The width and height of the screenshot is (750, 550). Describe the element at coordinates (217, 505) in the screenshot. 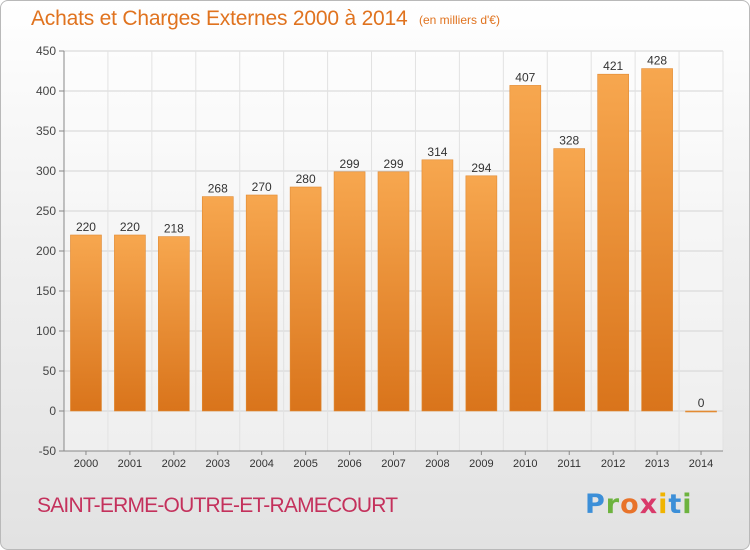

I see `commune-name: SAINT-ERME-OUTRE-ET-RAMECOURT` at that location.